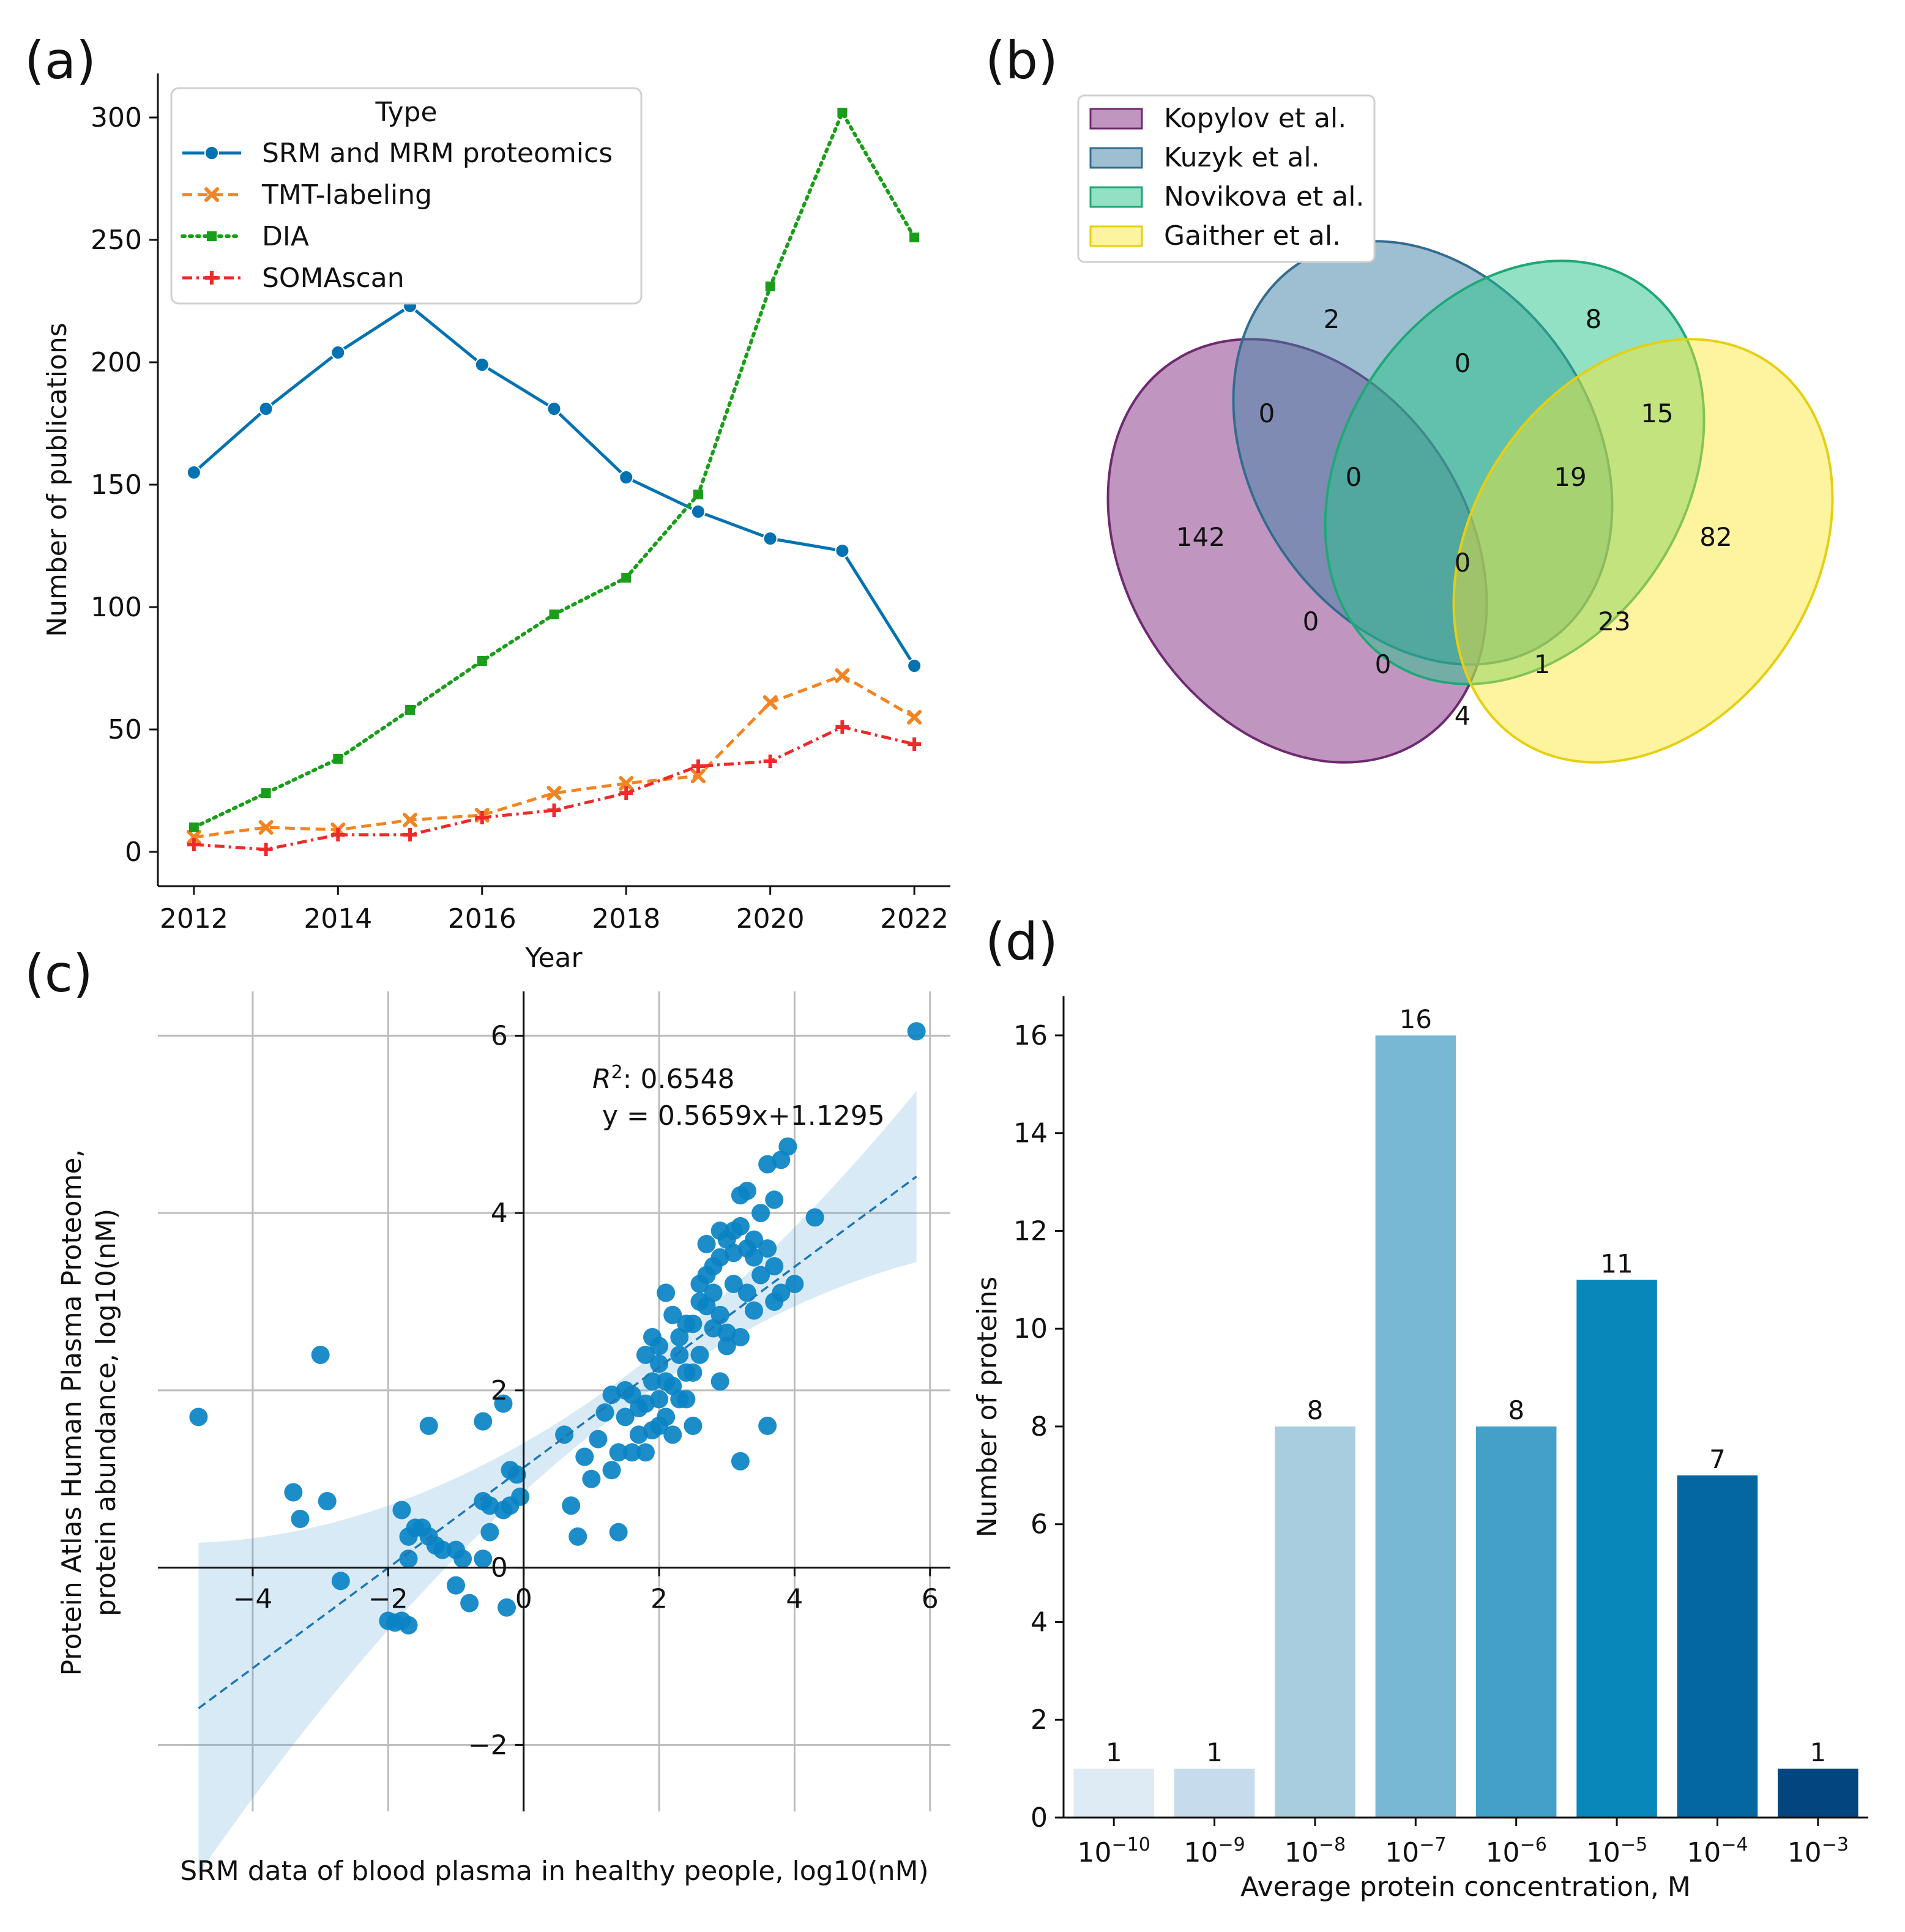  I want to click on venn-region-kuzyk-novikova: 0, so click(1463, 363).